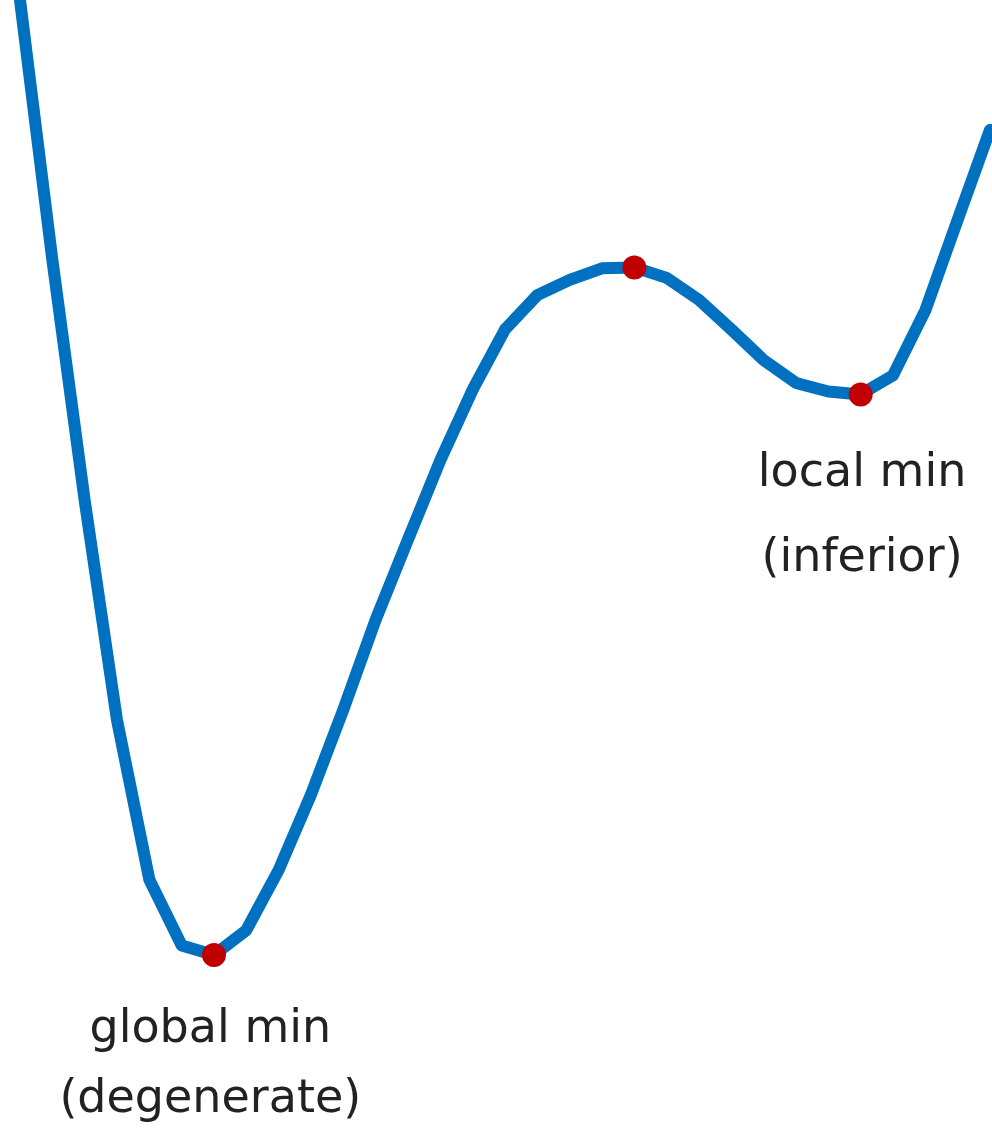 The width and height of the screenshot is (992, 1148). What do you see at coordinates (210, 1060) in the screenshot?
I see `text: global min (degenerate)` at bounding box center [210, 1060].